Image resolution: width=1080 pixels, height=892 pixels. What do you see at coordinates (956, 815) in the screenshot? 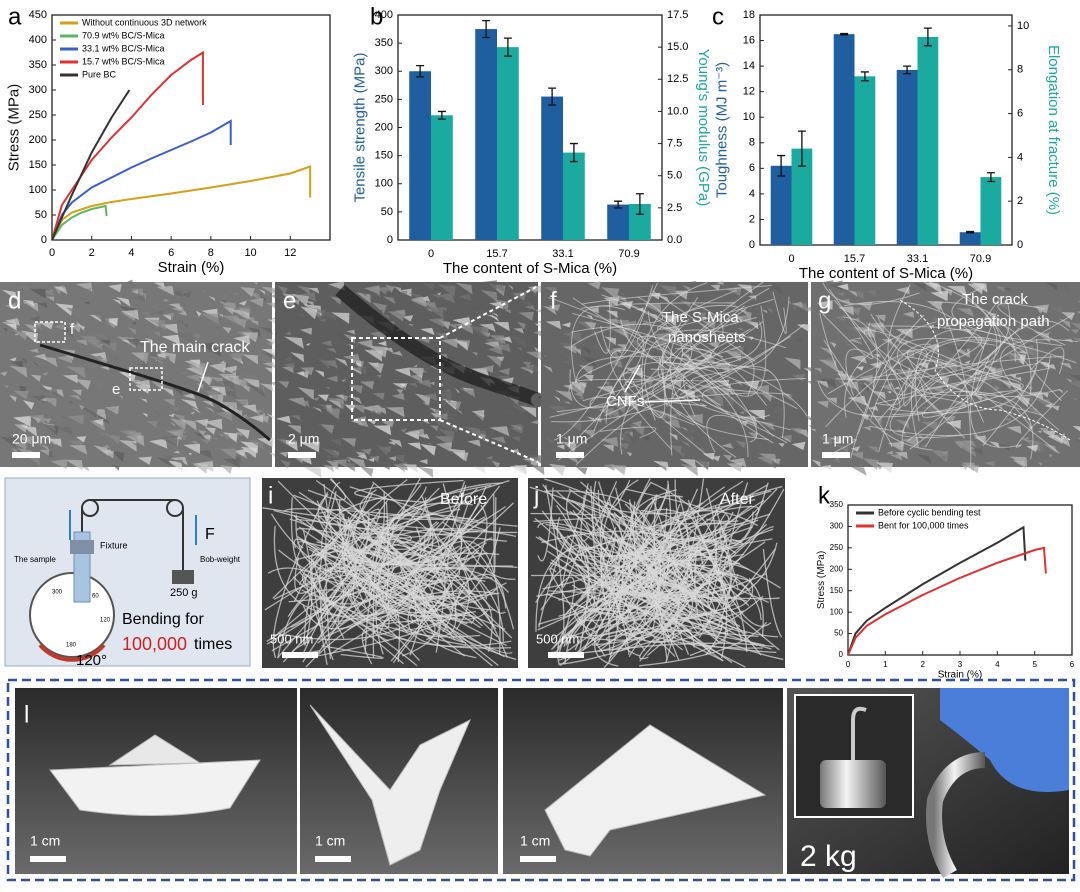
I see `hook` at bounding box center [956, 815].